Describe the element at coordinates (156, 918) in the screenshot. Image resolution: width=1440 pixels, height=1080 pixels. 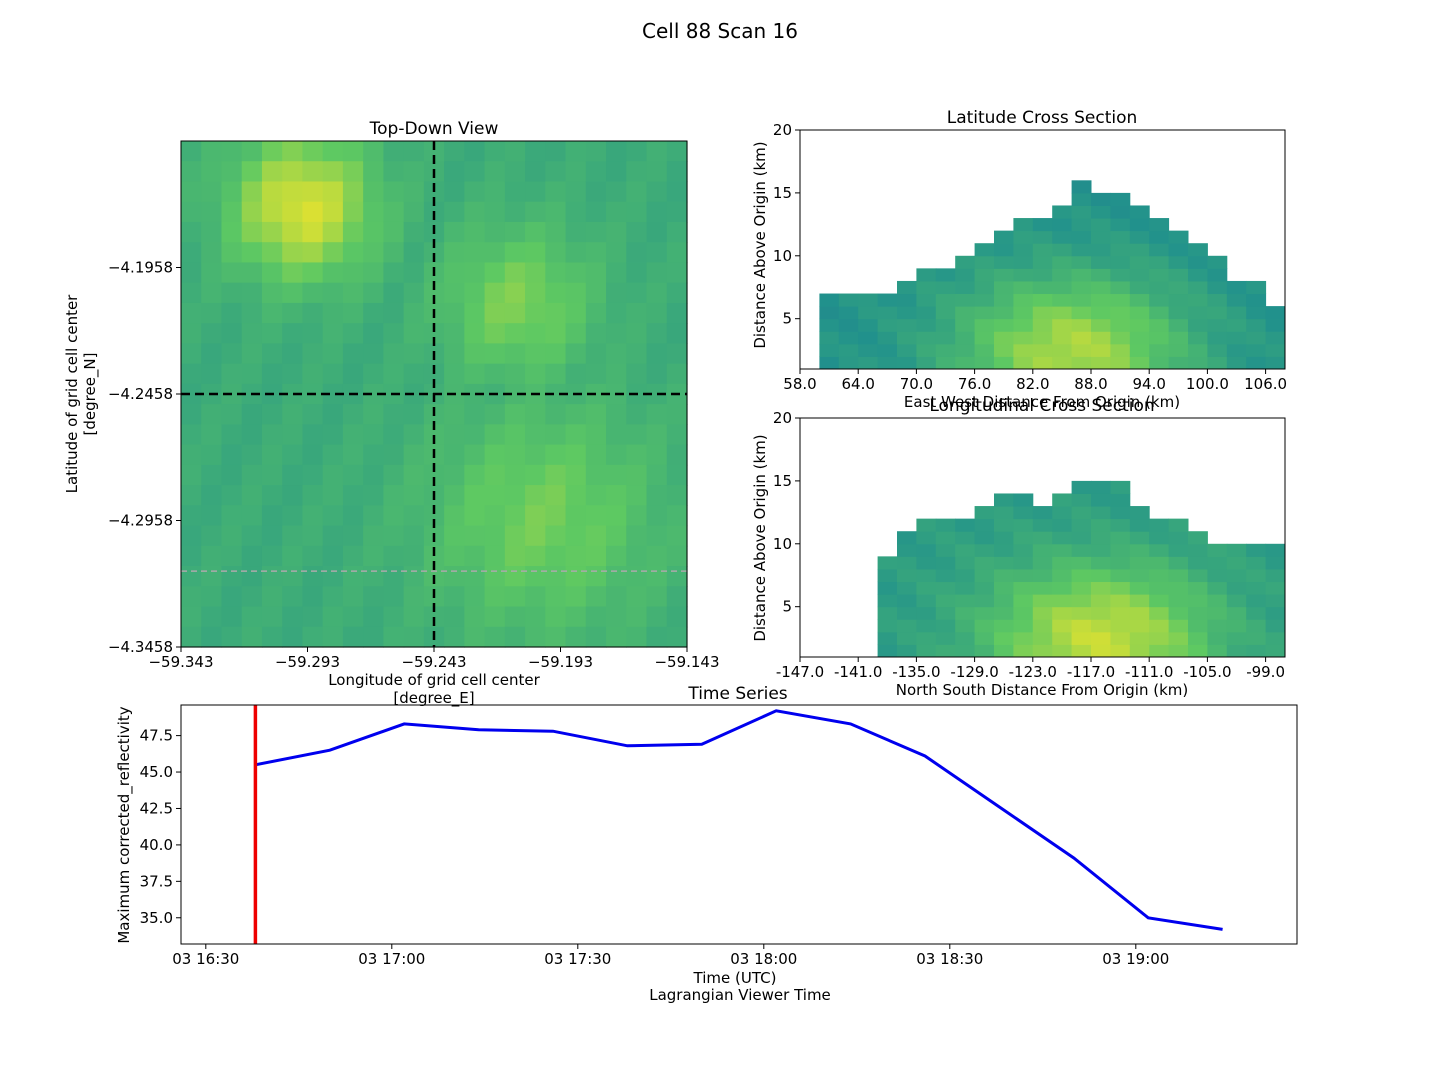
I see `y-tick-label: 35.0` at that location.